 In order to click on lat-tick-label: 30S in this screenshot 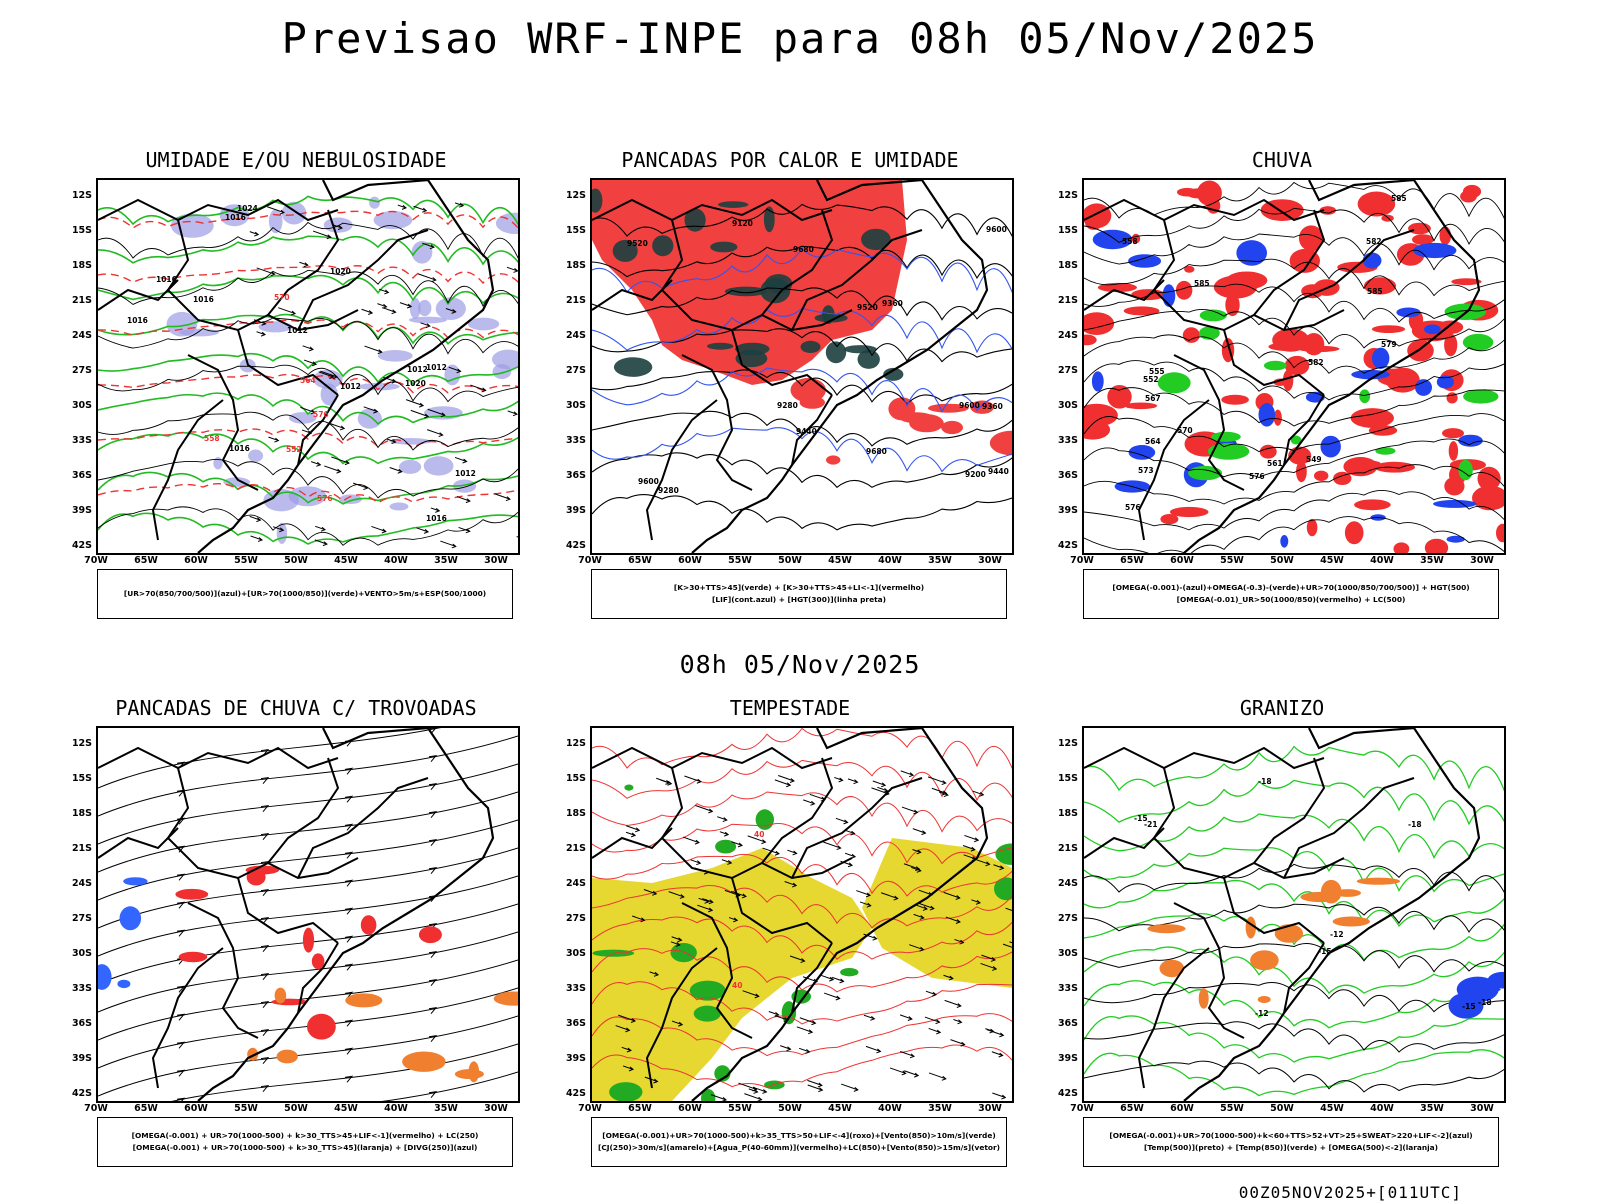, I will do `click(575, 953)`.